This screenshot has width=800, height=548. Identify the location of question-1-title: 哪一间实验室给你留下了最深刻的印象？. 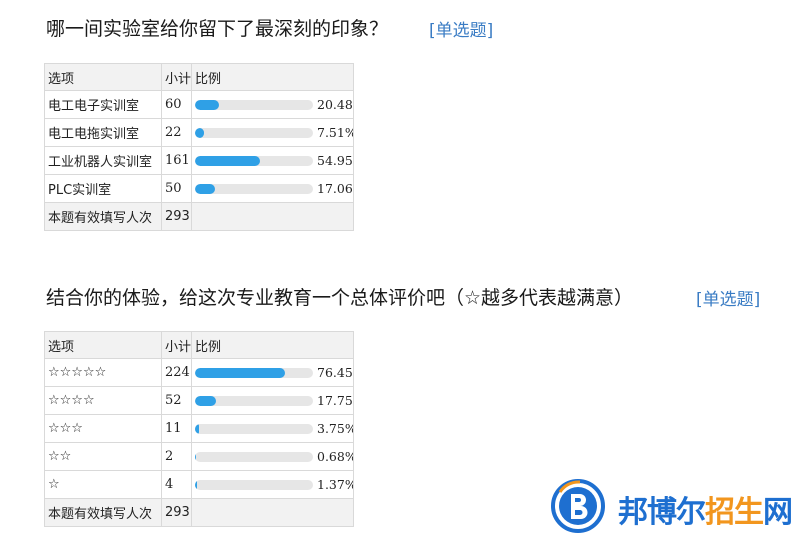
(217, 29).